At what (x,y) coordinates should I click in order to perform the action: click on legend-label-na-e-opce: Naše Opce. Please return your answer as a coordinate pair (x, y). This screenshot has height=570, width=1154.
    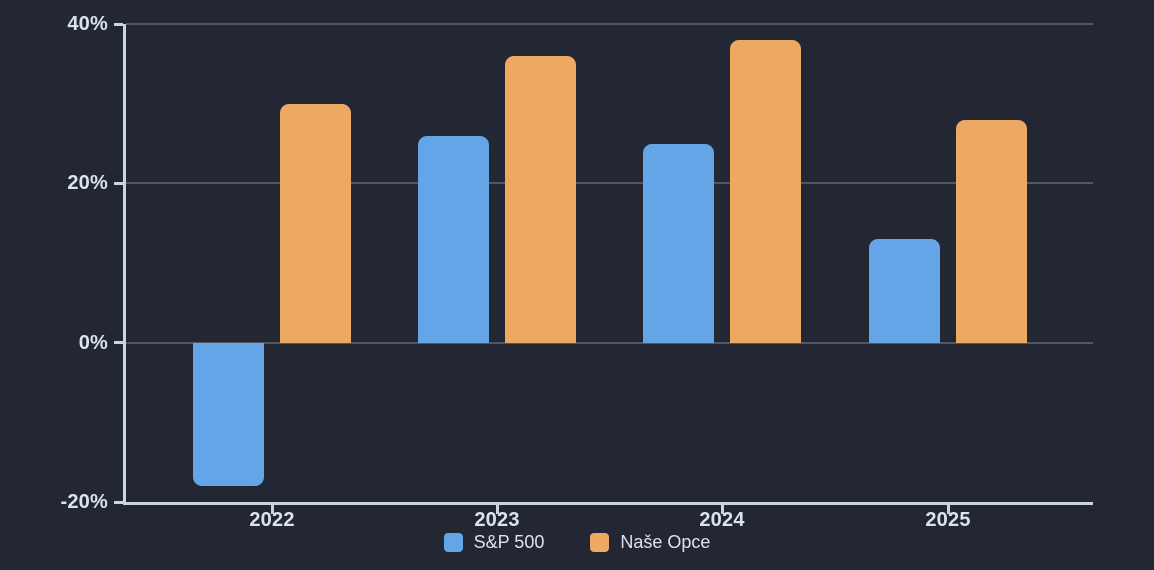
    Looking at the image, I should click on (665, 542).